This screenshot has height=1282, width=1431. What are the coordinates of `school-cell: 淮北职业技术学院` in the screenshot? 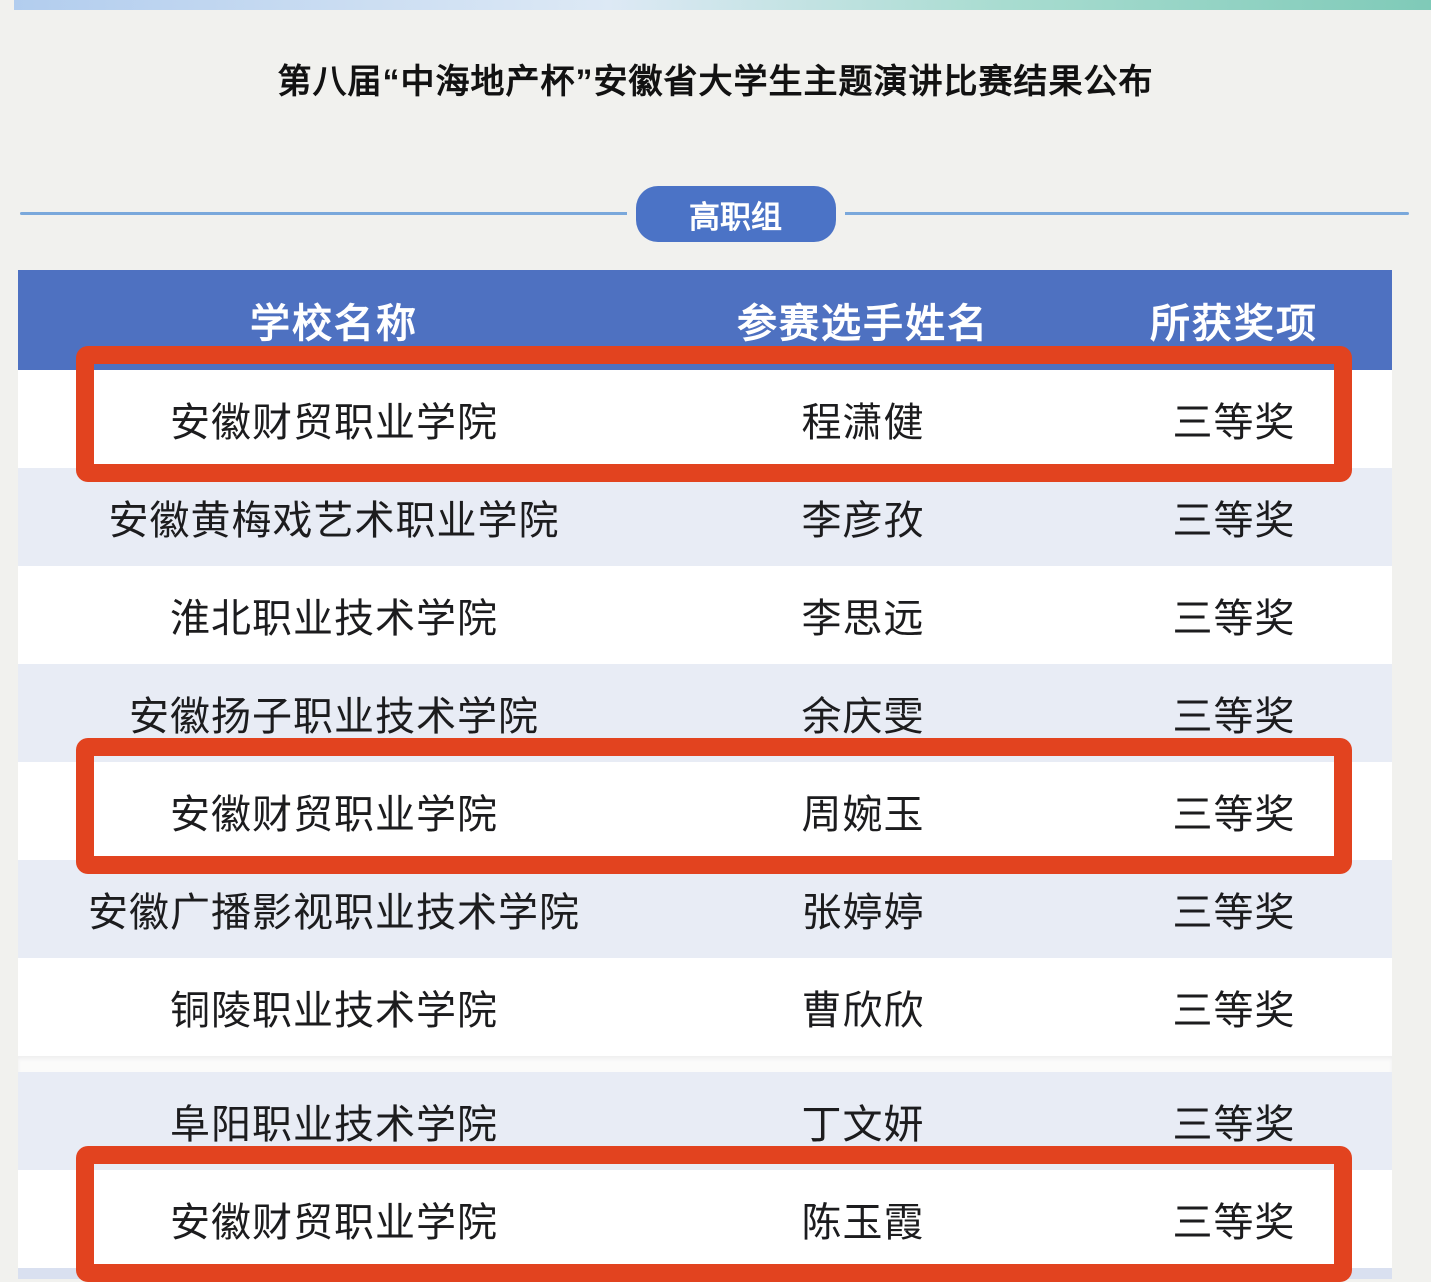 It's located at (334, 619).